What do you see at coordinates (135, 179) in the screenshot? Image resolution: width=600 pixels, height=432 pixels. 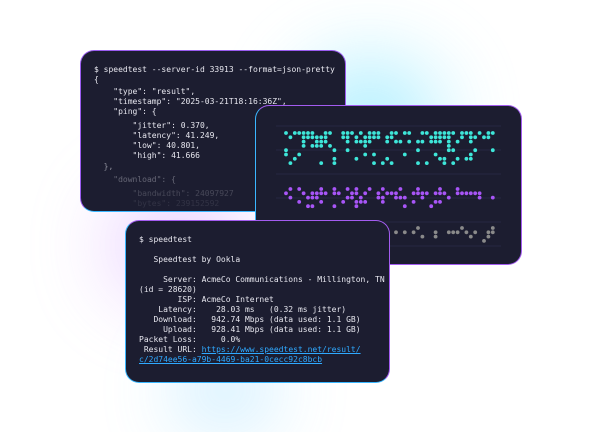 I see `json-line: "download": {` at bounding box center [135, 179].